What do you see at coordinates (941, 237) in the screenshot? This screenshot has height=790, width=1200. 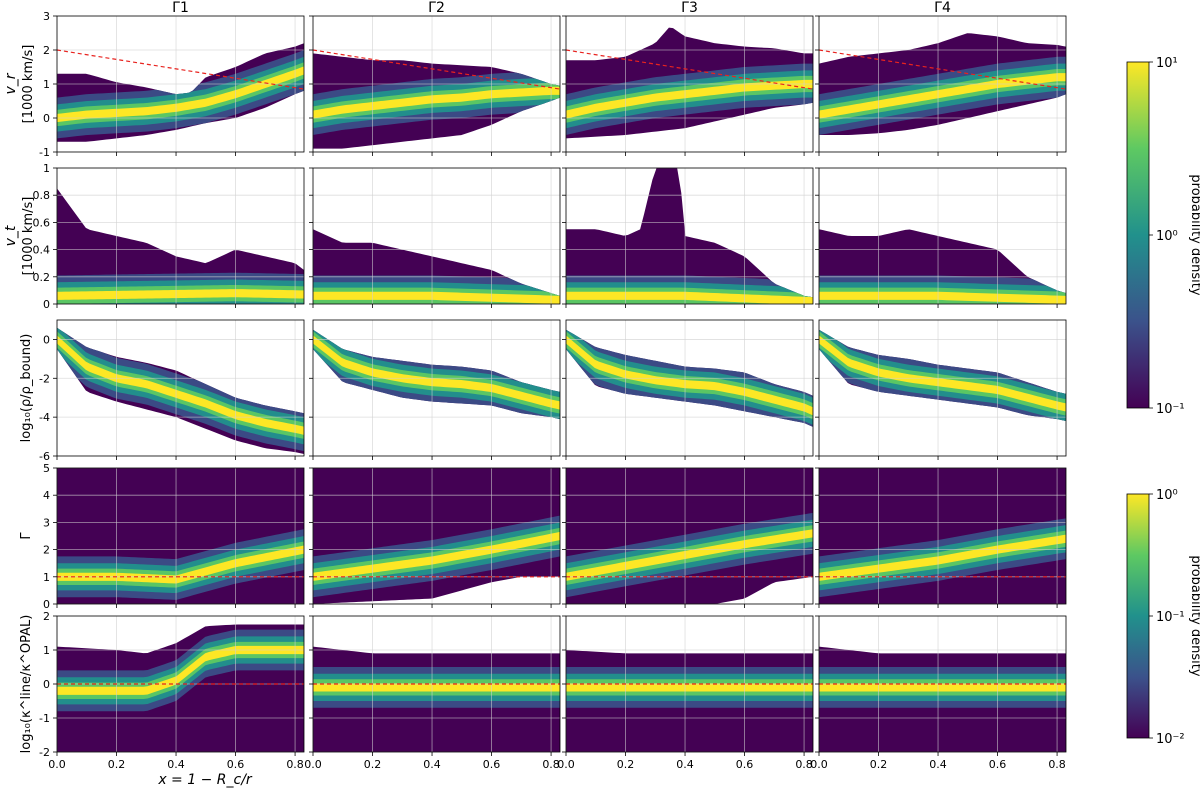 I see `panel-r1-c3` at bounding box center [941, 237].